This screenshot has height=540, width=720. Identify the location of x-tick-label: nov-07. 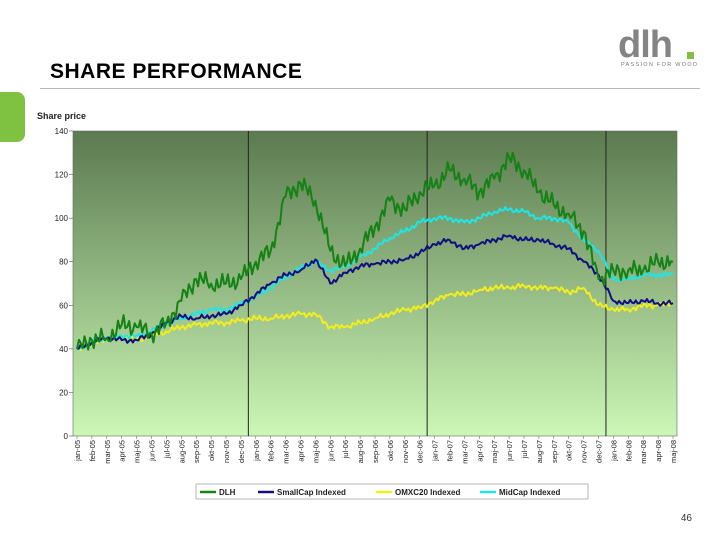
(584, 451).